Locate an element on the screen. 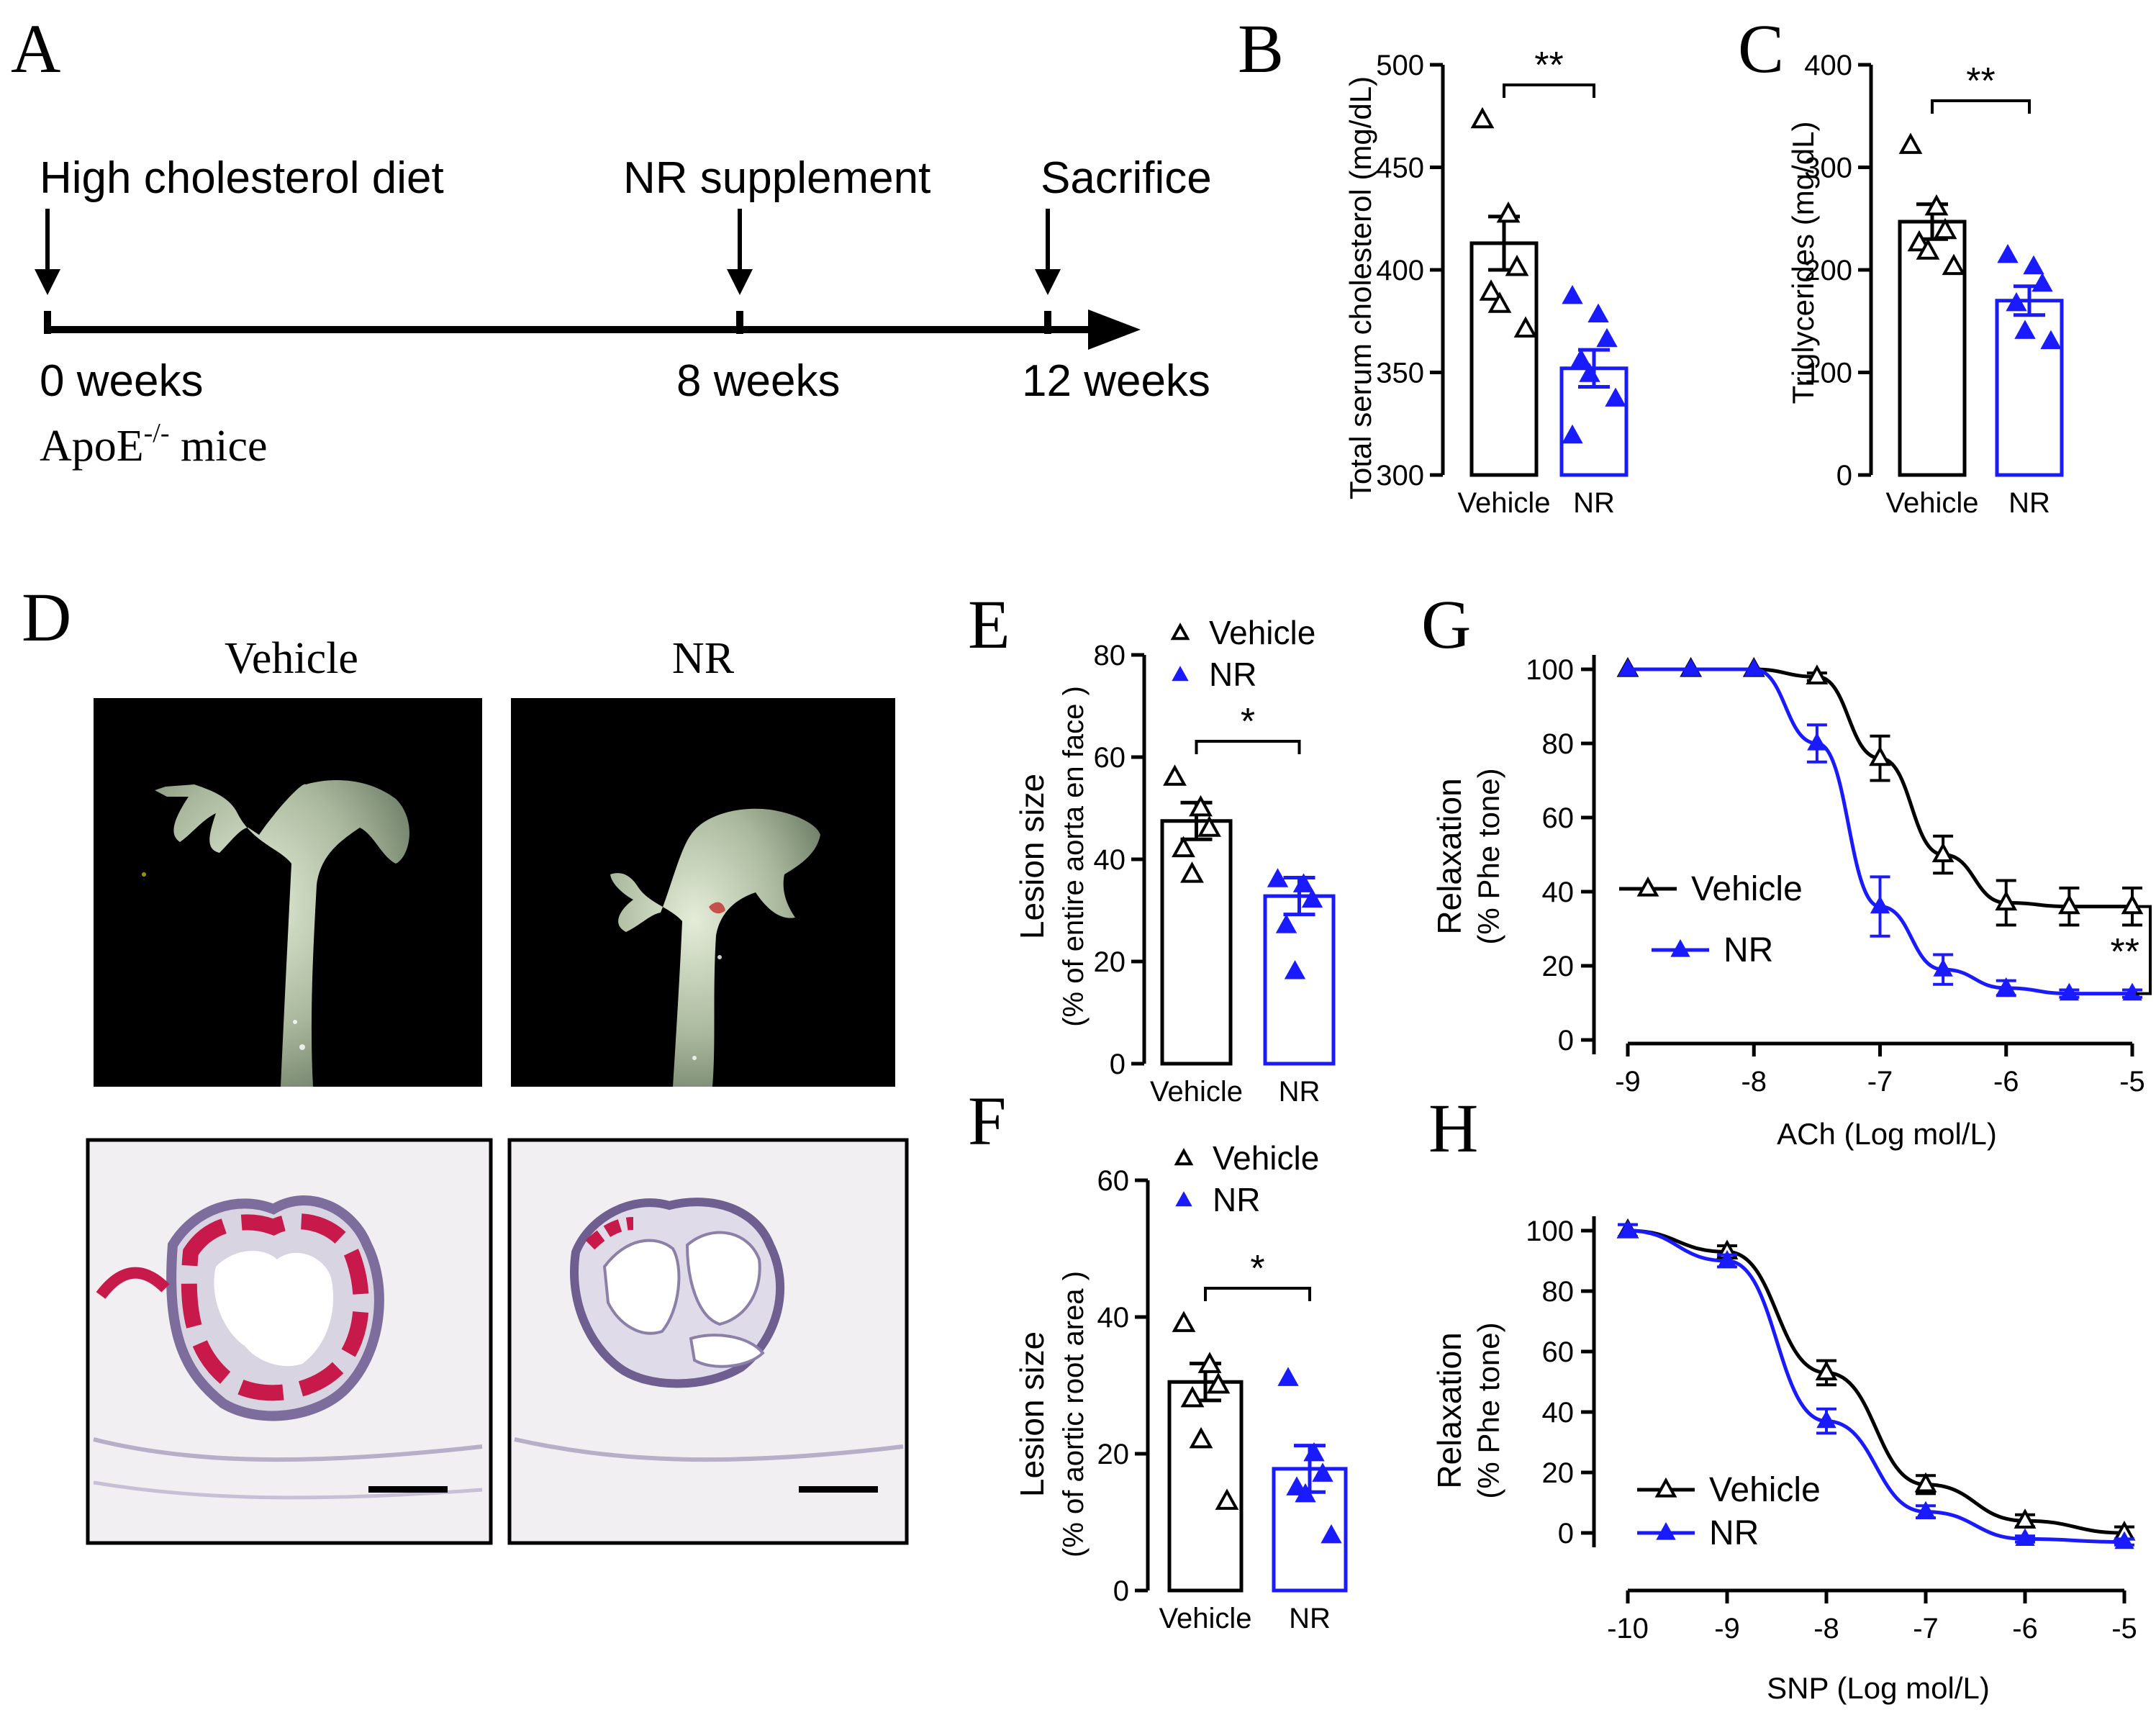  y-tick-label: 300 is located at coordinates (1400, 476).